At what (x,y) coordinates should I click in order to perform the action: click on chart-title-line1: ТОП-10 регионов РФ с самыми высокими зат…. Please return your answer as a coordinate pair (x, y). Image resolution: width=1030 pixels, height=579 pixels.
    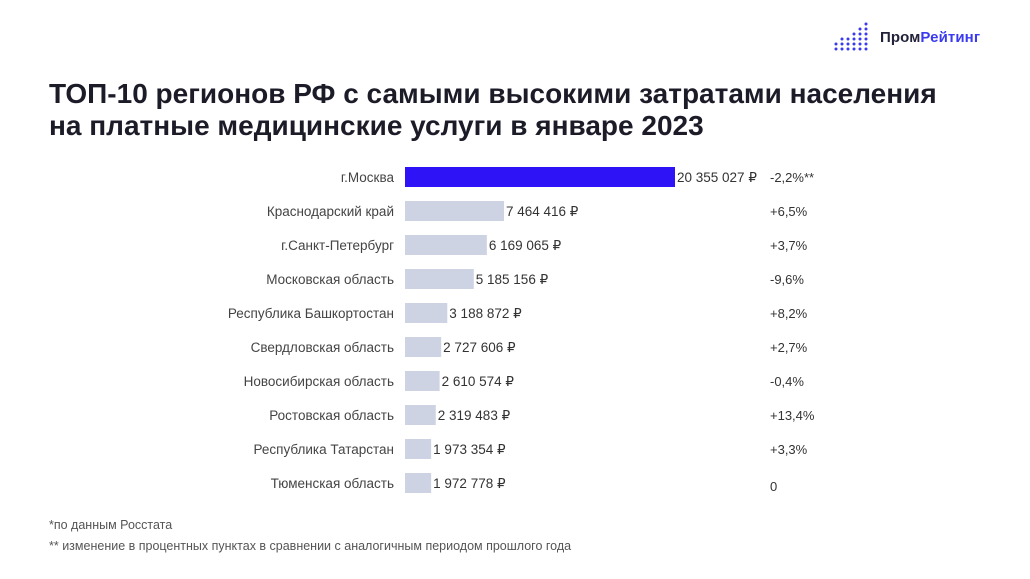
    Looking at the image, I should click on (493, 93).